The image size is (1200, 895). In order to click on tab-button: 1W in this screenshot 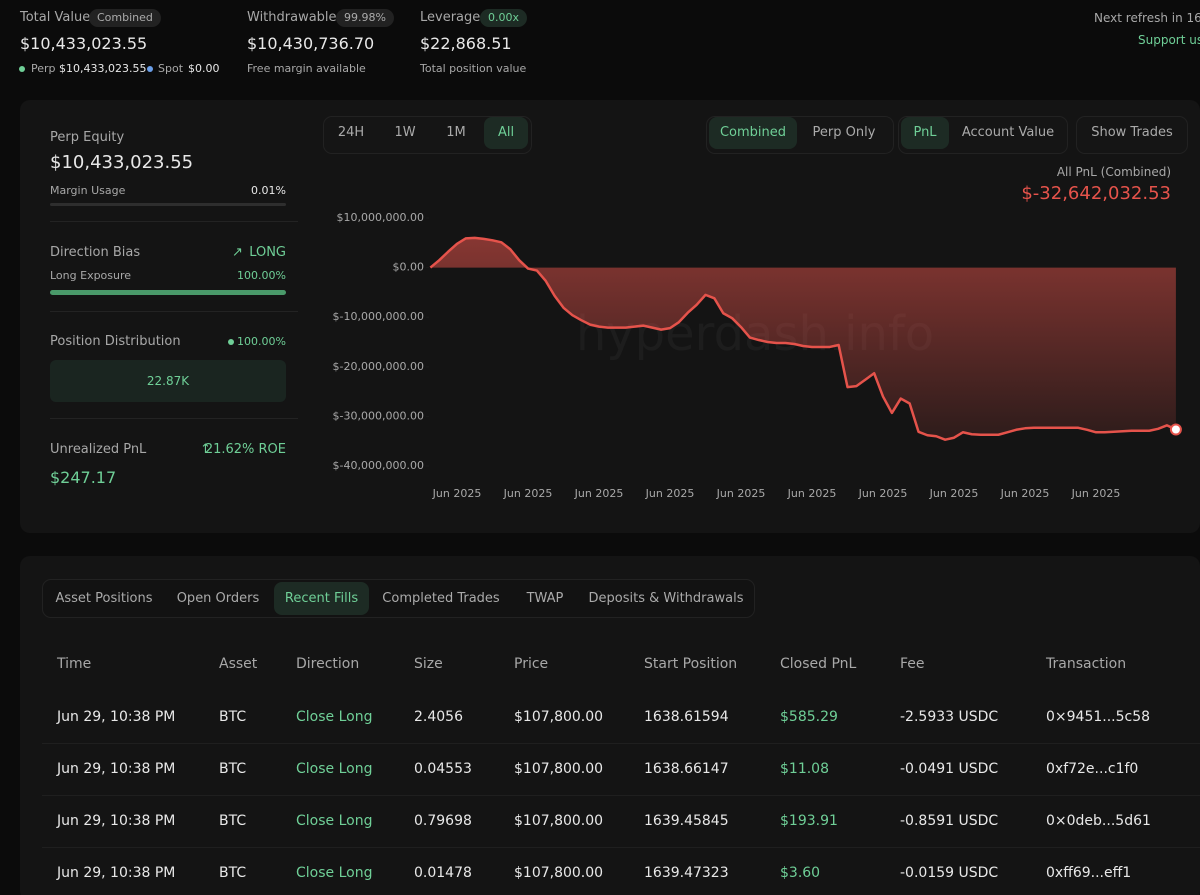, I will do `click(405, 132)`.